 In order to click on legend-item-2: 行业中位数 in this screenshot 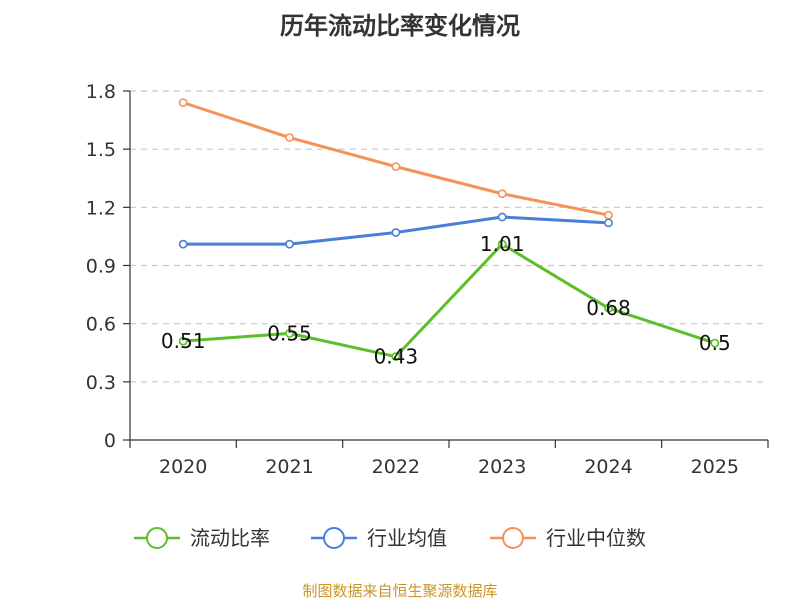, I will do `click(568, 538)`.